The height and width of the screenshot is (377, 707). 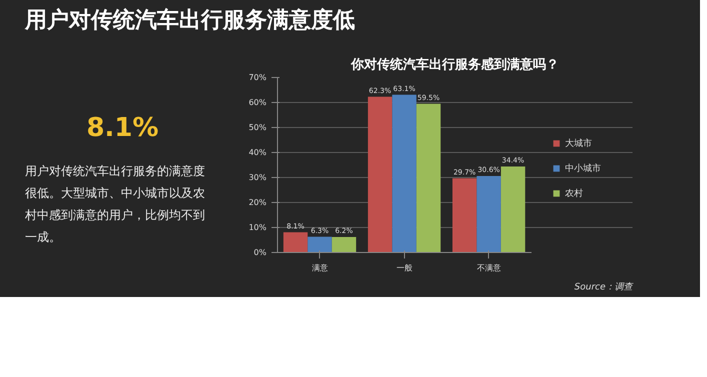 What do you see at coordinates (488, 268) in the screenshot?
I see `x-tick-label: 不满意` at bounding box center [488, 268].